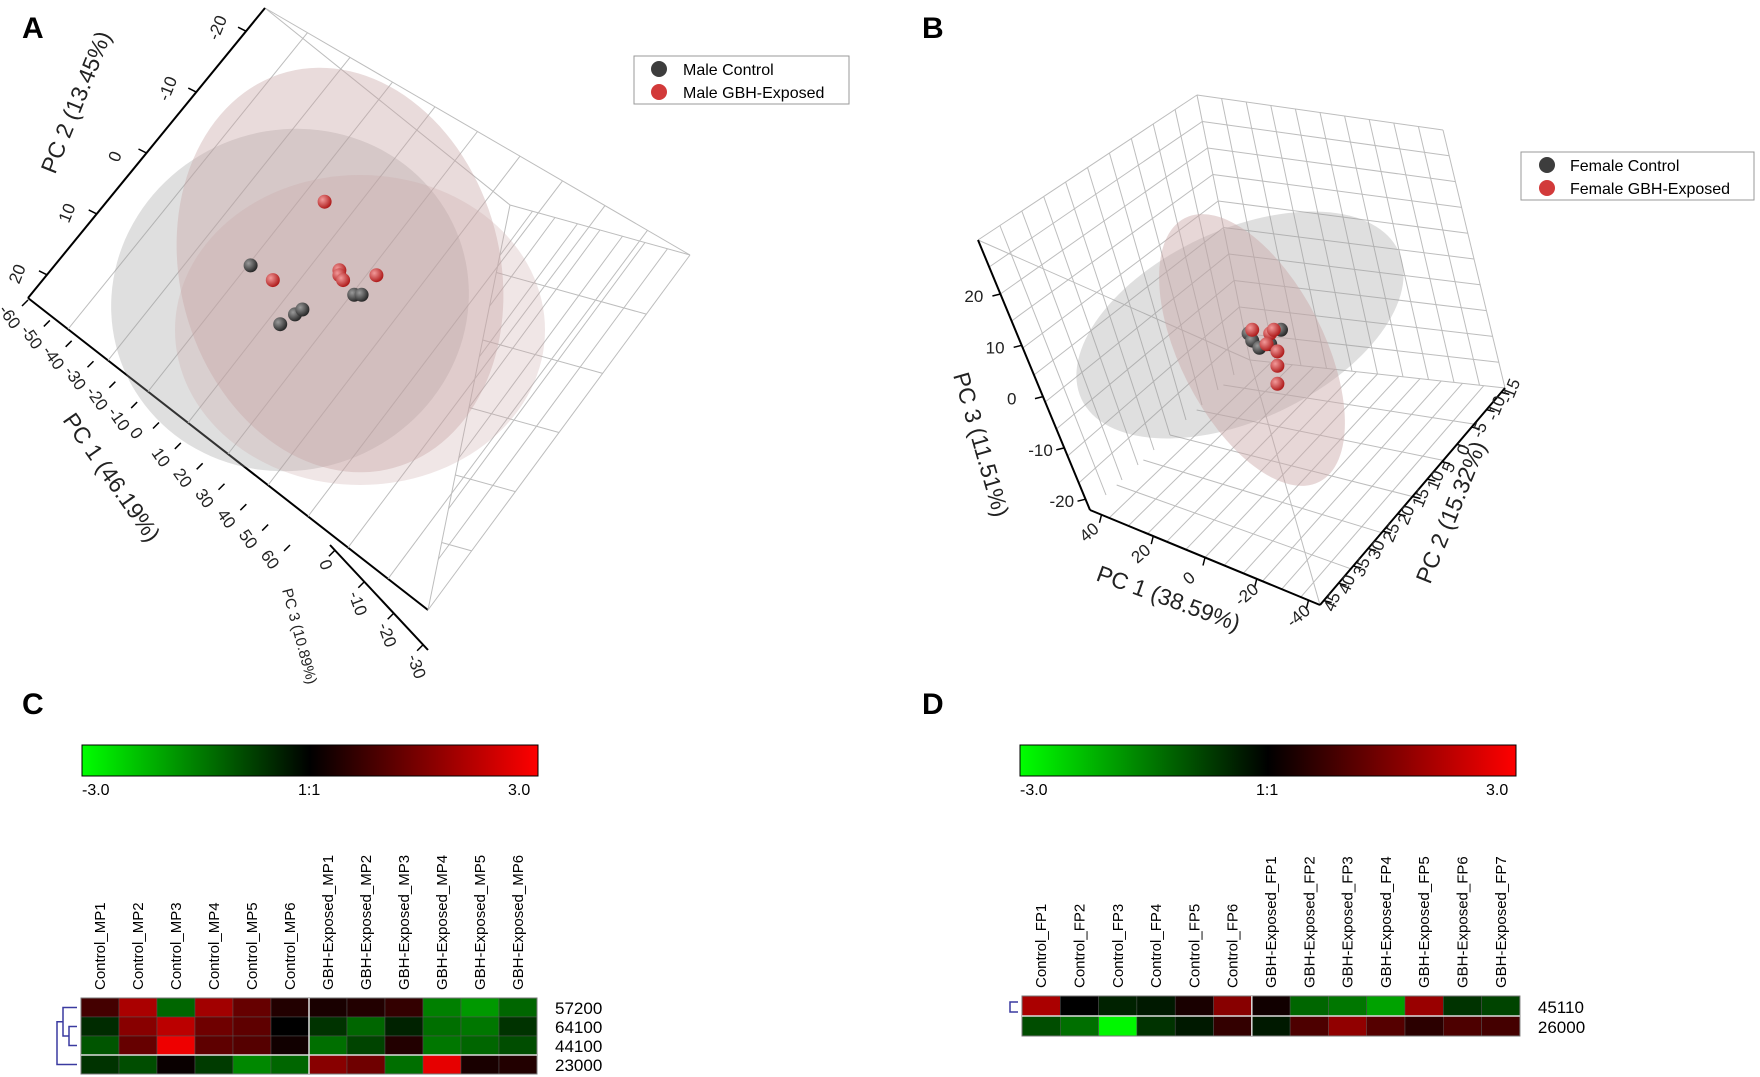  What do you see at coordinates (32, 337) in the screenshot?
I see `pc1-tick-label-male: -50` at bounding box center [32, 337].